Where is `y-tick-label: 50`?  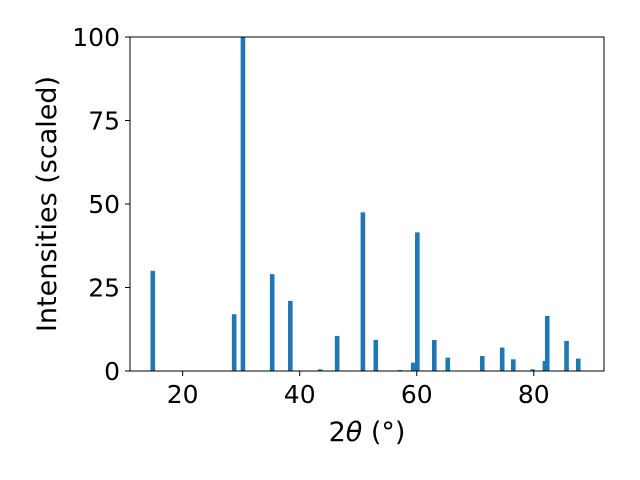 y-tick-label: 50 is located at coordinates (104, 204).